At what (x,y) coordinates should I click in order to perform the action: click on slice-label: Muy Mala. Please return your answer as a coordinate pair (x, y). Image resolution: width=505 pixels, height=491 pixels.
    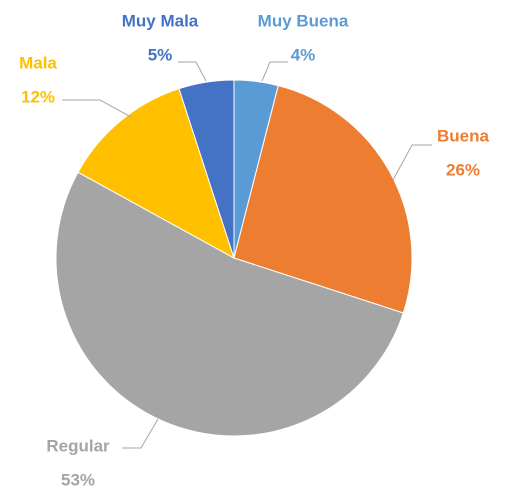
    Looking at the image, I should click on (160, 20).